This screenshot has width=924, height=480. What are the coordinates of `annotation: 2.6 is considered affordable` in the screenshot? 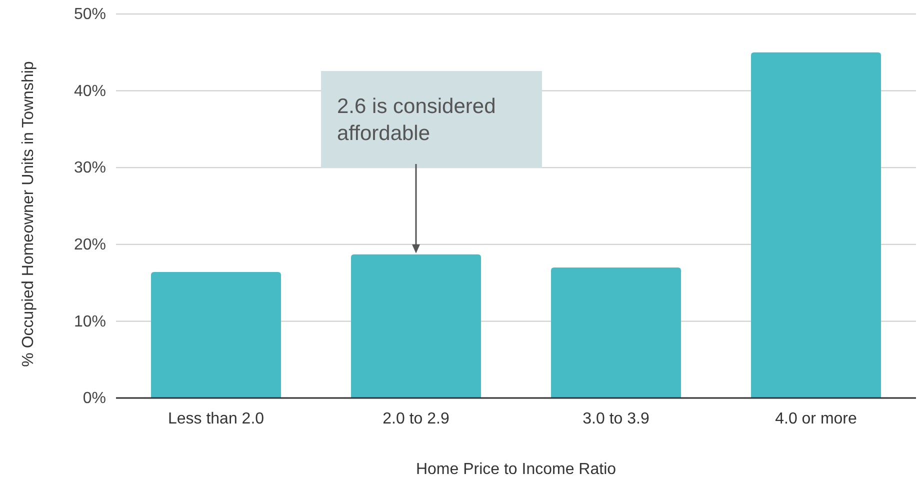 It's located at (416, 120).